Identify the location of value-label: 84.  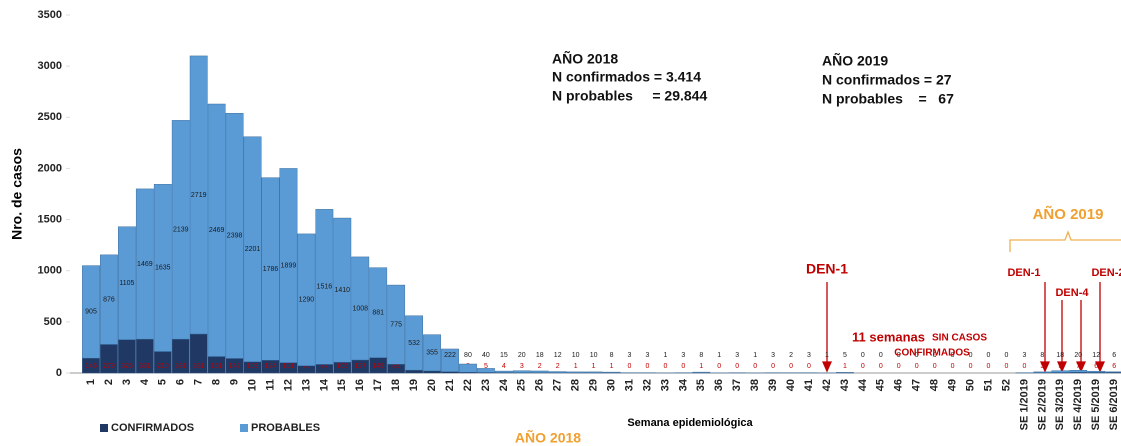
(324, 366).